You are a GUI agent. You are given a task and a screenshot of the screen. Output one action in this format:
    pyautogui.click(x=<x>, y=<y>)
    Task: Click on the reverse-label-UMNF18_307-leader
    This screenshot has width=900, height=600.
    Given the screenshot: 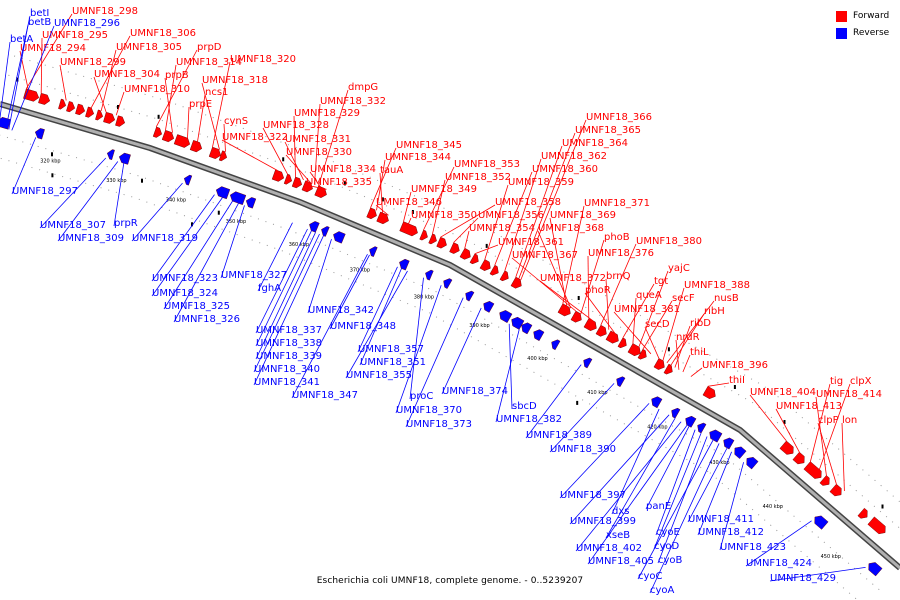 What is the action you would take?
    pyautogui.click(x=73, y=193)
    